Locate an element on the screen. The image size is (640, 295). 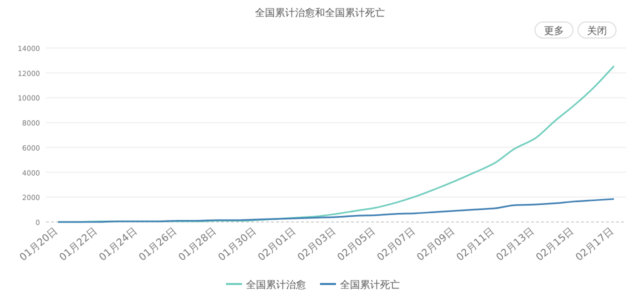
x-tick-label: 01月26日 is located at coordinates (158, 245).